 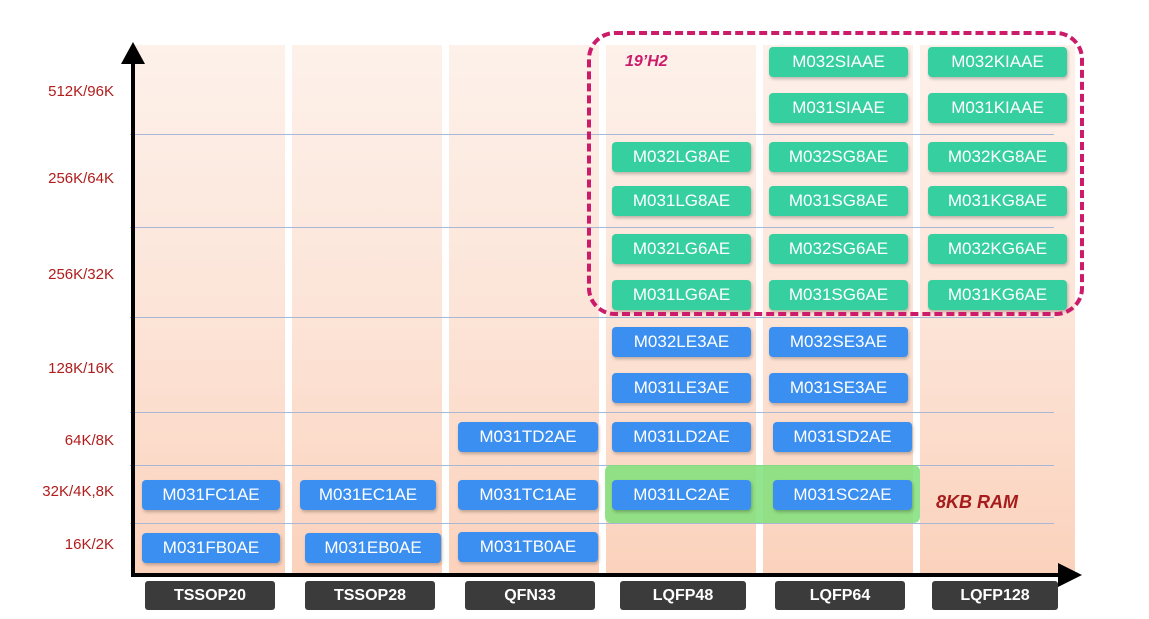 I want to click on part-chip: M032SG8AE, so click(x=838, y=157).